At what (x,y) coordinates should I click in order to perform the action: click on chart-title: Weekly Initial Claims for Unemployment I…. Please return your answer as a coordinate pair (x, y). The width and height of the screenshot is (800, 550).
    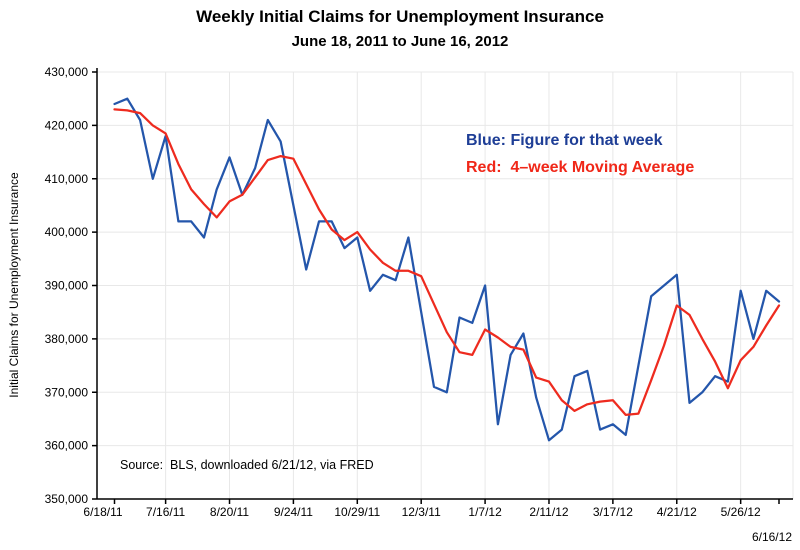
    Looking at the image, I should click on (400, 16).